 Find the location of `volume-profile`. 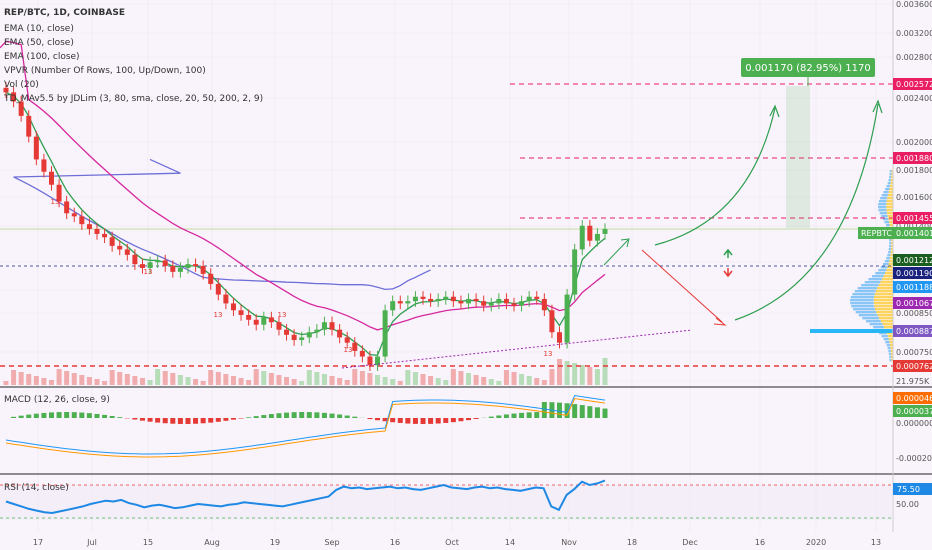

volume-profile is located at coordinates (851, 266).